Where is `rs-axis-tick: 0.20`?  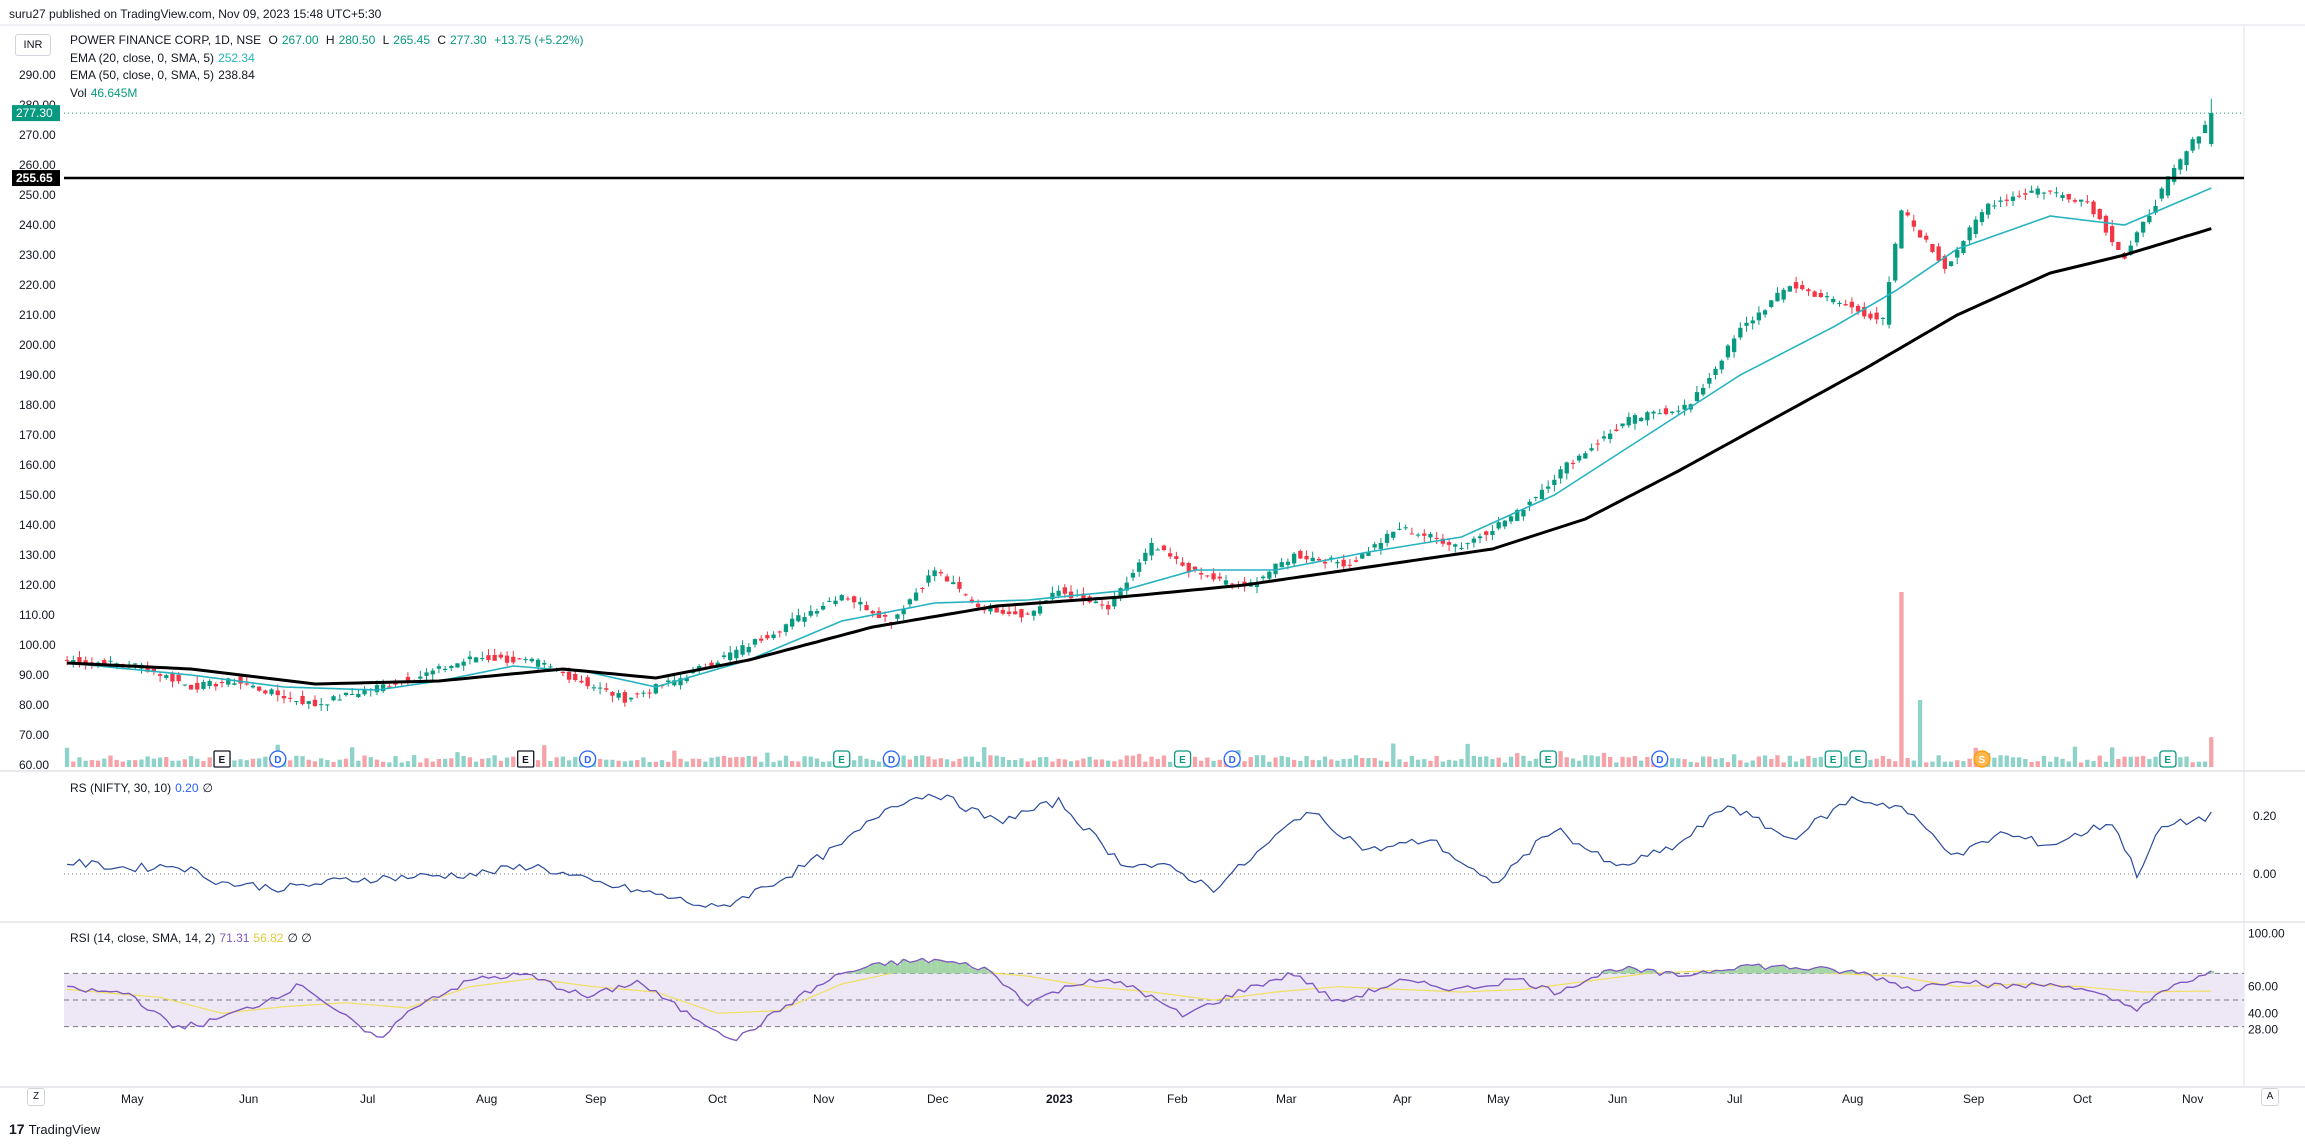
rs-axis-tick: 0.20 is located at coordinates (2265, 816).